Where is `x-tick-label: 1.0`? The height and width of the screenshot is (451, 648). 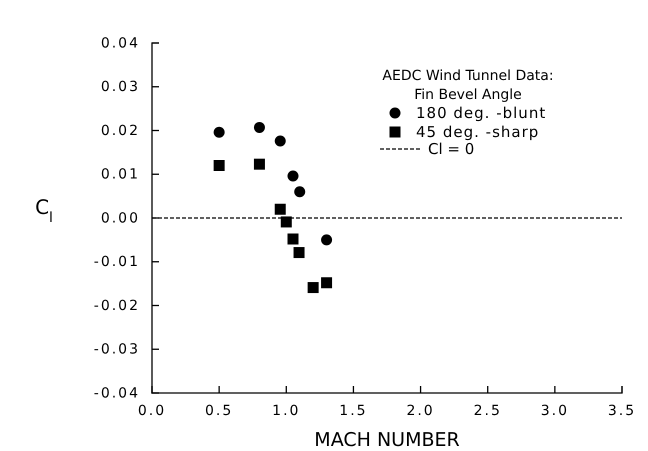 x-tick-label: 1.0 is located at coordinates (286, 410).